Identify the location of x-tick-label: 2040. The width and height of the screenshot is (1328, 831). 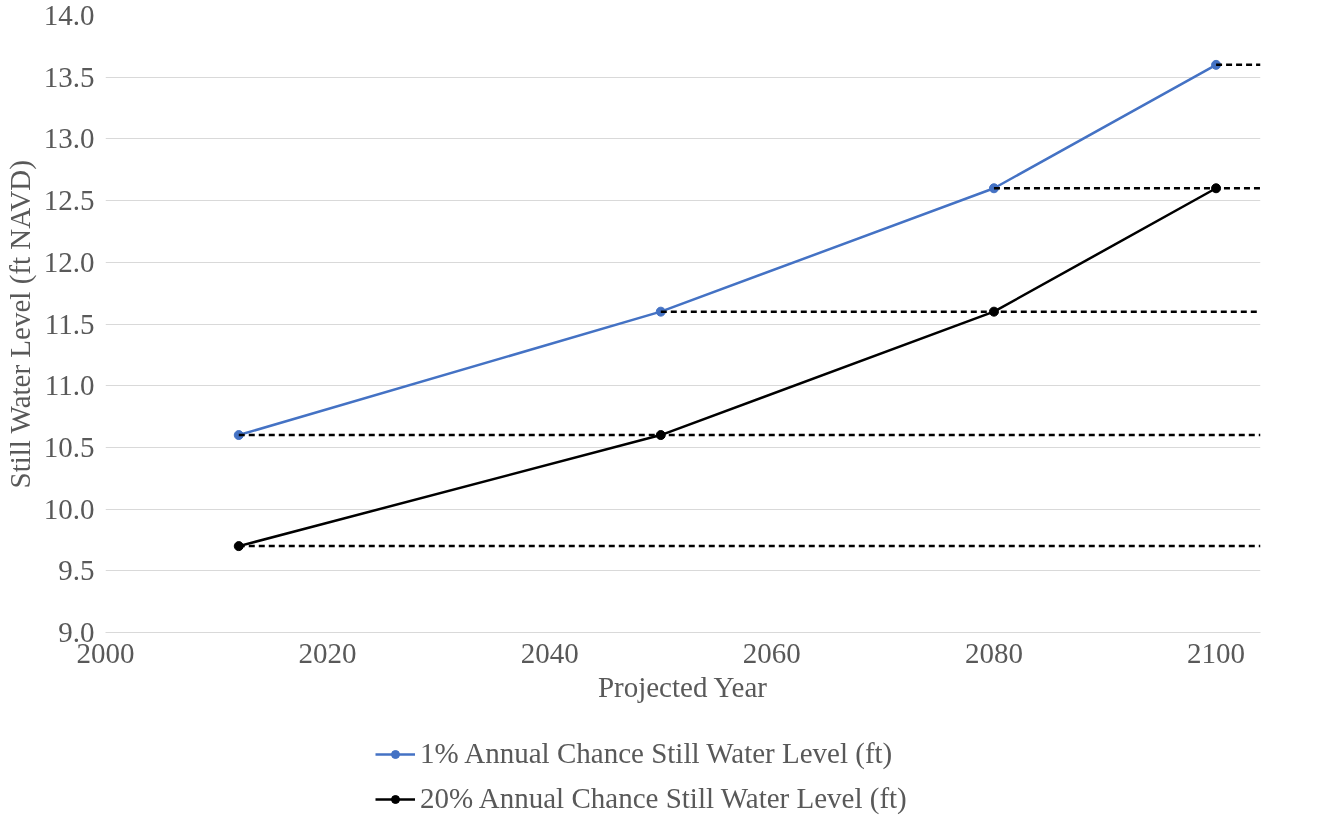
(549, 652).